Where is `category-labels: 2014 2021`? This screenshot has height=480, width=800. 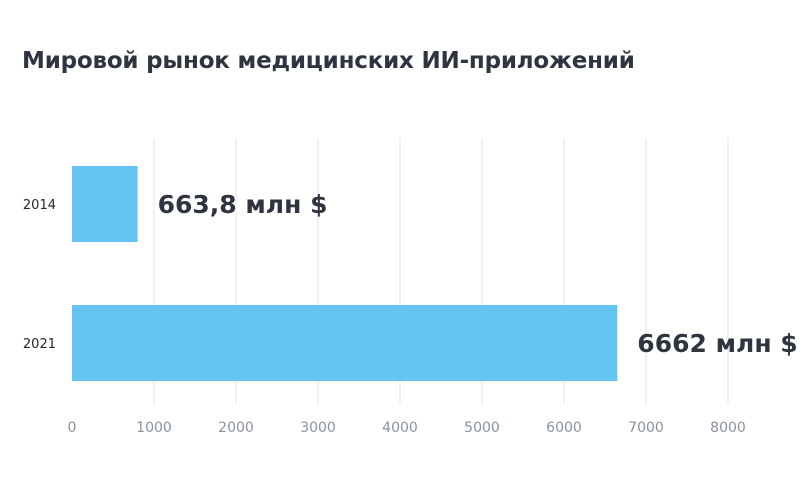 category-labels: 2014 2021 is located at coordinates (39, 275).